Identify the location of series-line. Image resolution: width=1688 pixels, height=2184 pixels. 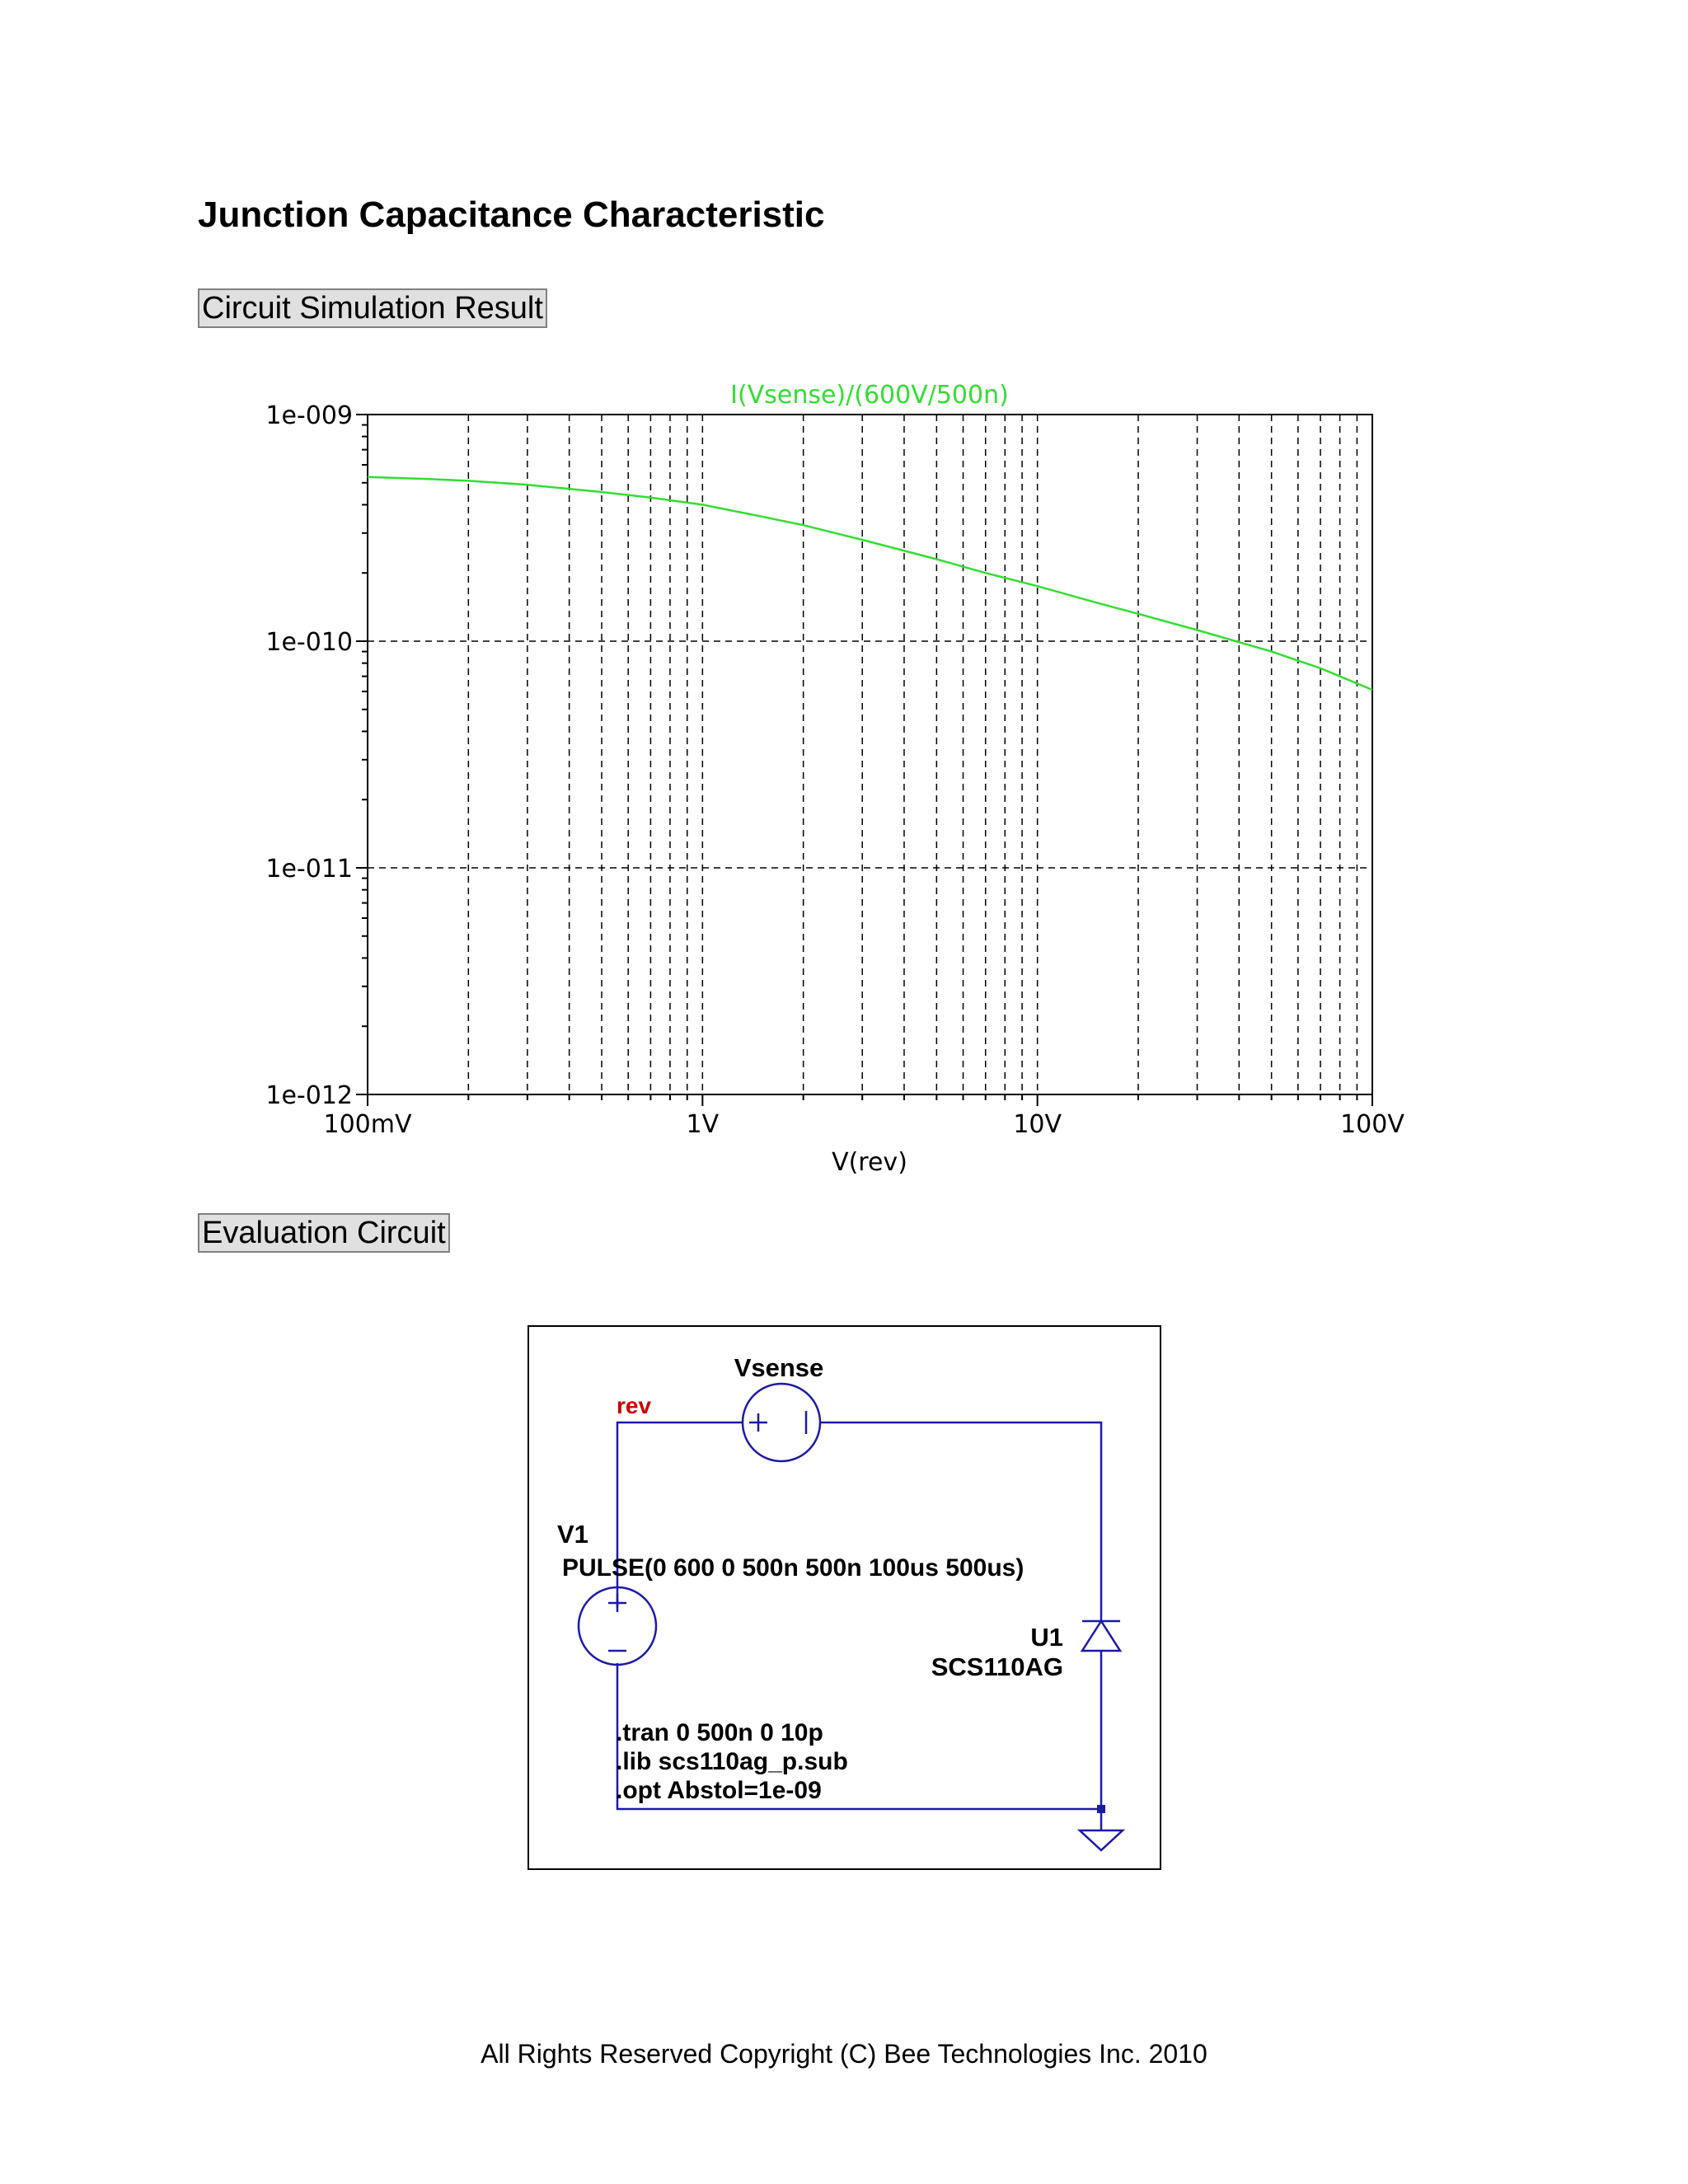
(870, 583).